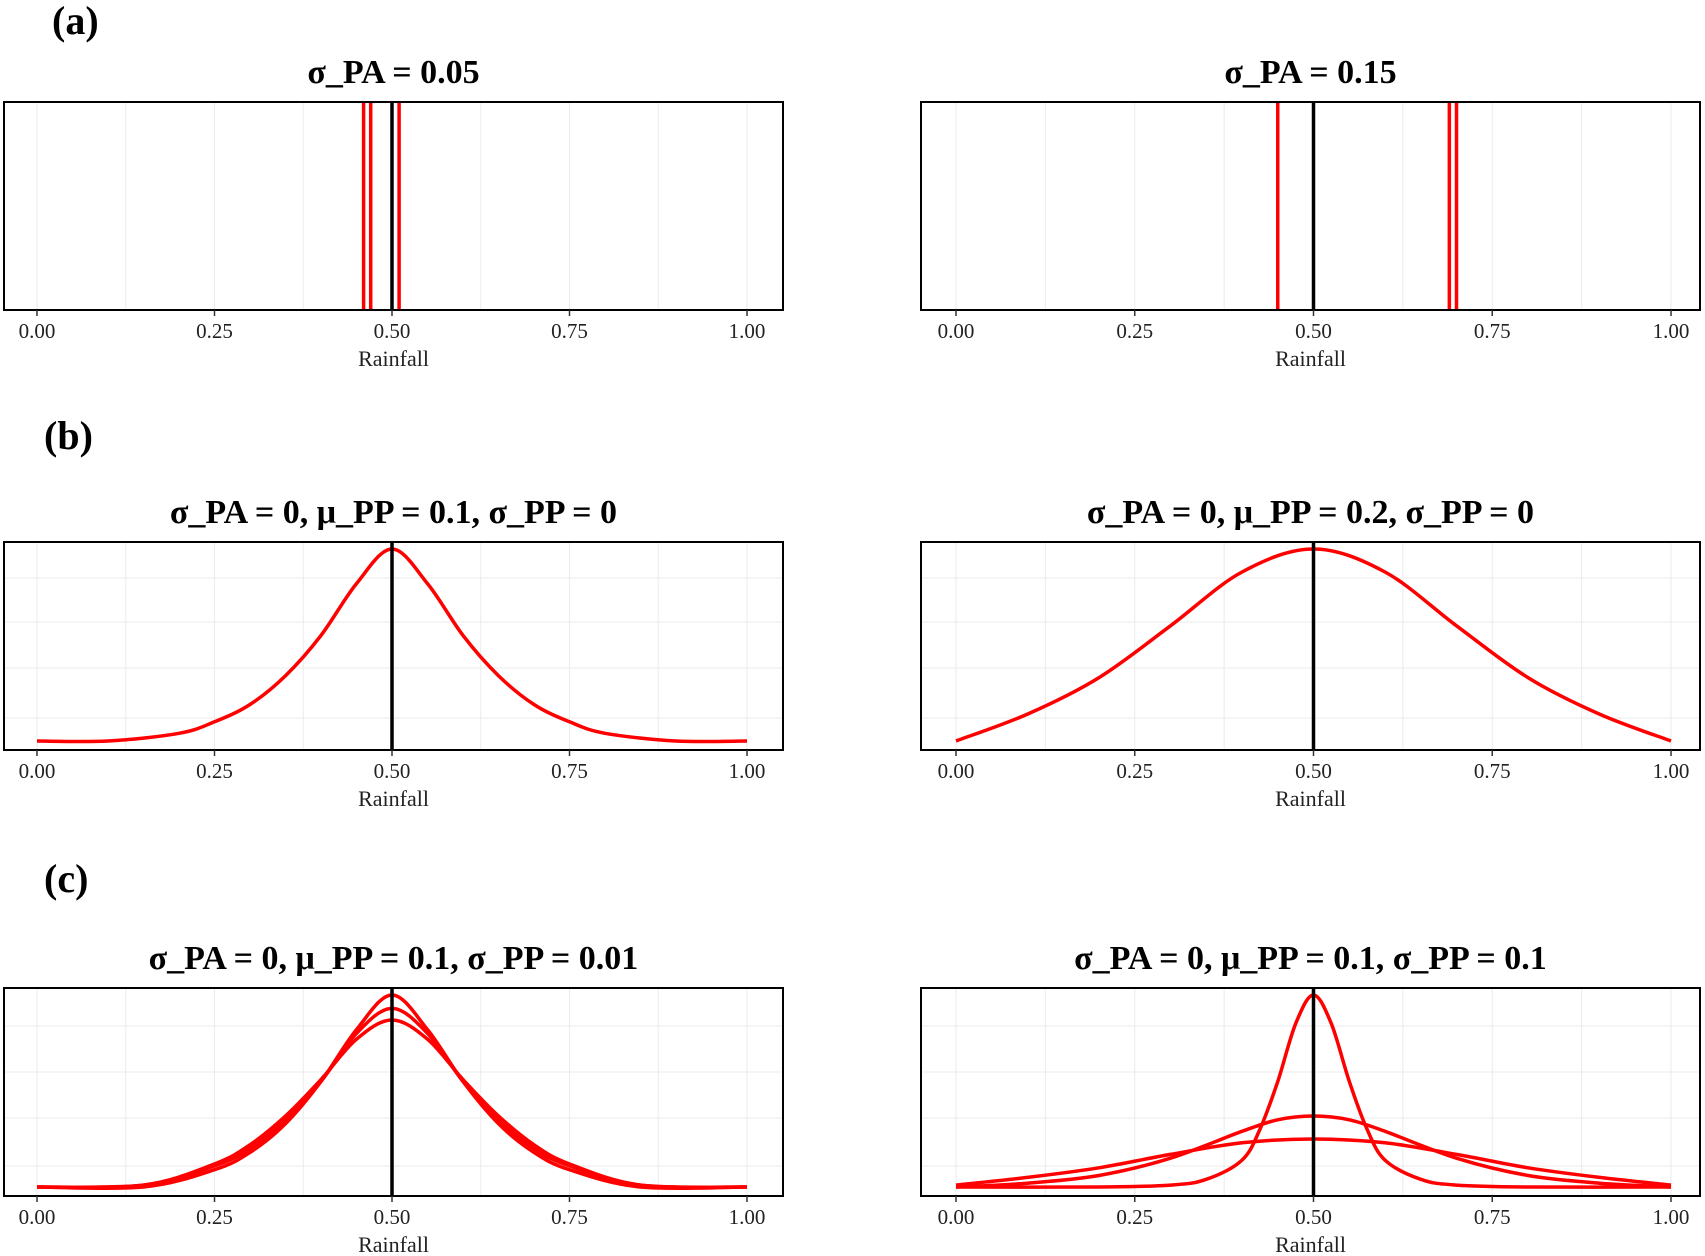 This screenshot has height=1256, width=1705. What do you see at coordinates (393, 72) in the screenshot?
I see `panel-title: σ_PA = 0.05` at bounding box center [393, 72].